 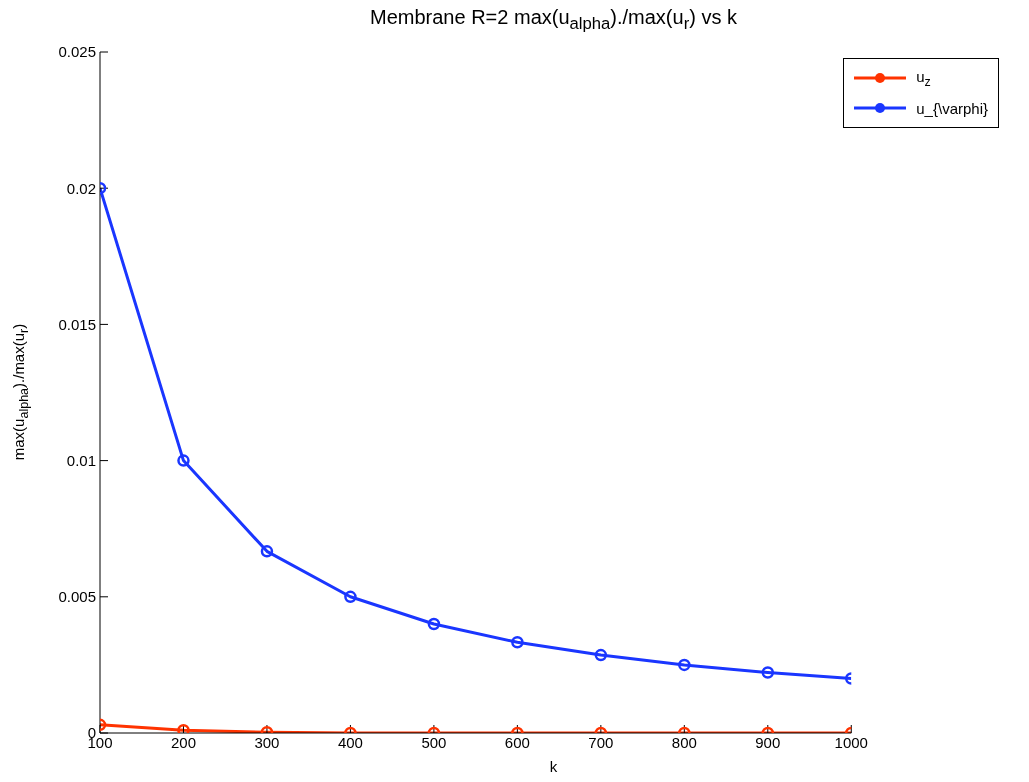 What do you see at coordinates (350, 742) in the screenshot?
I see `x-tick-label: 400` at bounding box center [350, 742].